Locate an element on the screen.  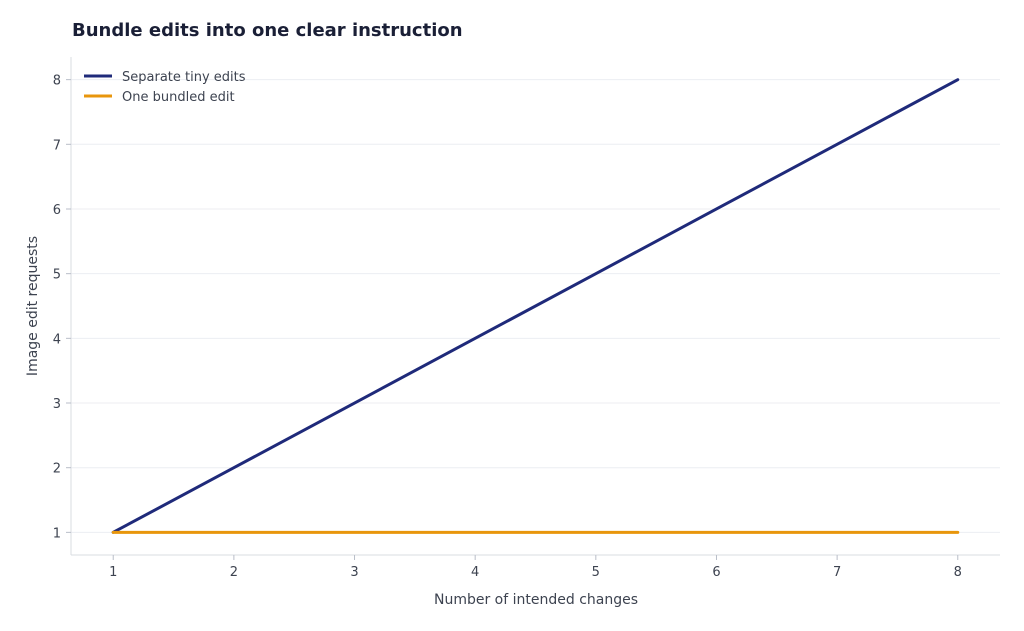
x-tick-label-7: 7 is located at coordinates (837, 572).